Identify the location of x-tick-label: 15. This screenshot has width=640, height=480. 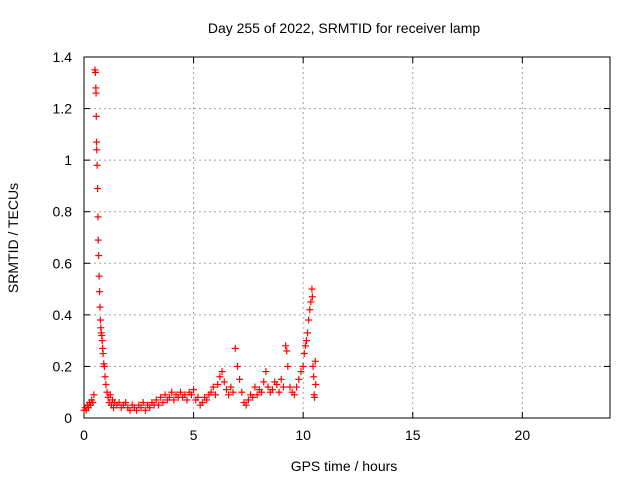
(413, 435).